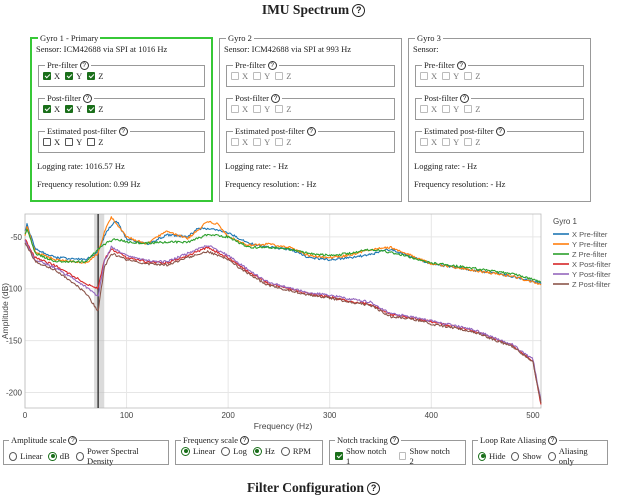  Describe the element at coordinates (310, 106) in the screenshot. I see `gyro-2-post-filter-group: Post-filter? X Y Z` at that location.